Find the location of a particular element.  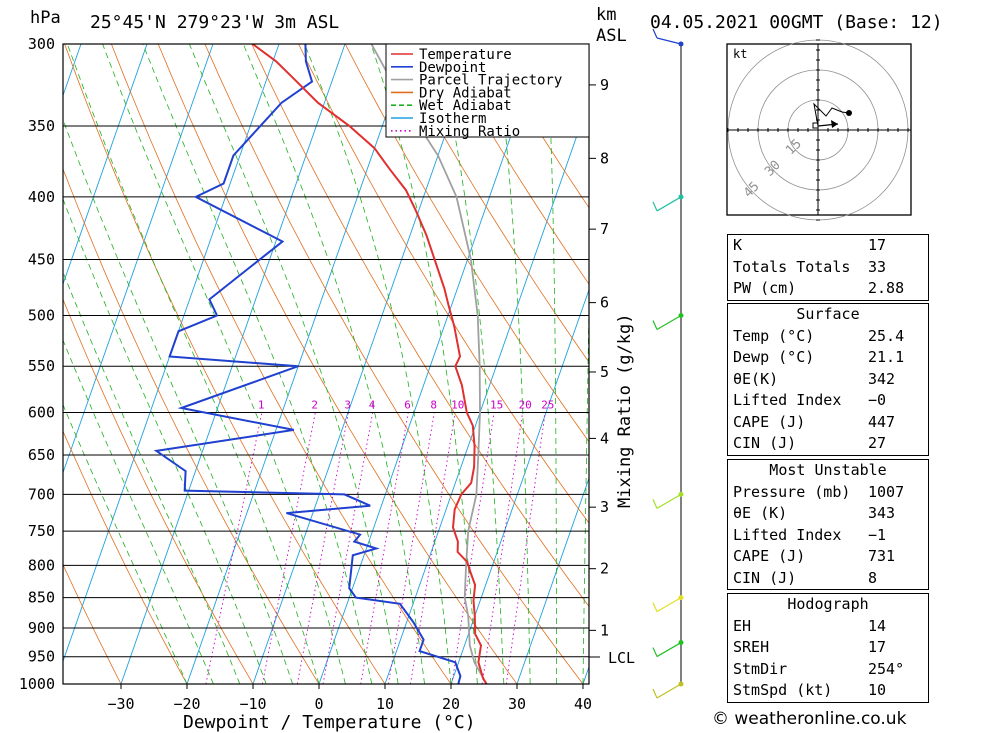

sreh-row: SREH 17 is located at coordinates (810, 647).